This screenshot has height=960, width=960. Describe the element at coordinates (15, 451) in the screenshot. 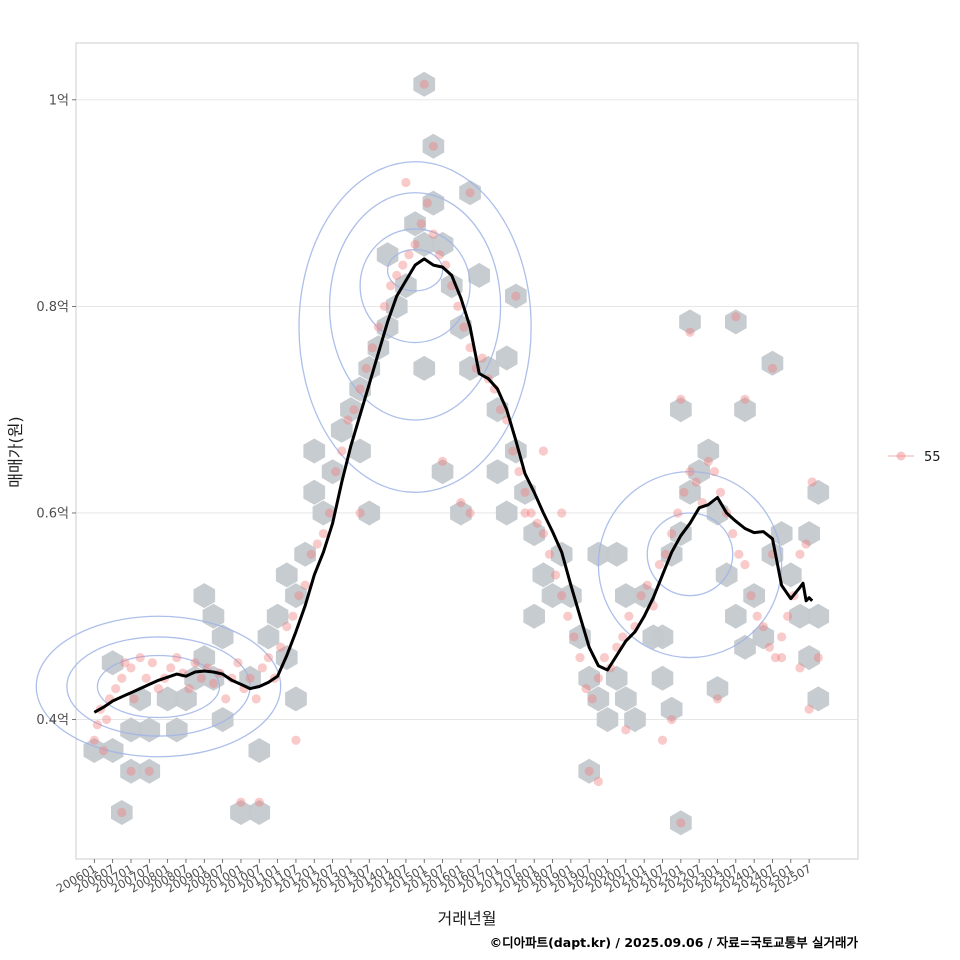

I see `y-axis-title: 매매가(원)` at that location.